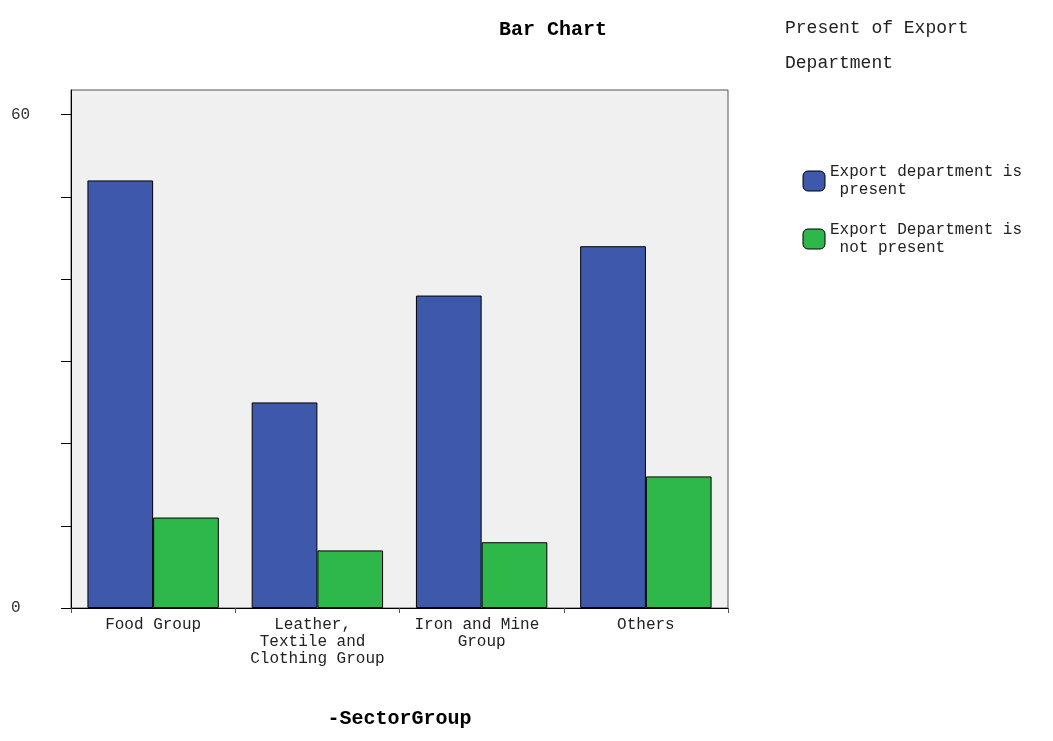 The height and width of the screenshot is (741, 1053). What do you see at coordinates (153, 624) in the screenshot?
I see `x-tick-label: Food Group` at bounding box center [153, 624].